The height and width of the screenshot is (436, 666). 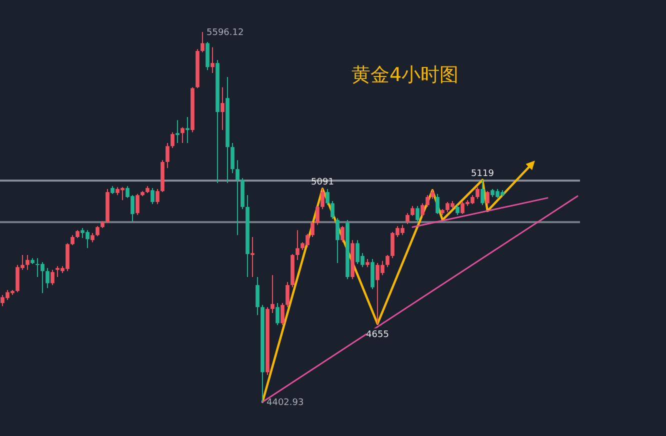 What do you see at coordinates (322, 183) in the screenshot?
I see `annotation: 5091` at bounding box center [322, 183].